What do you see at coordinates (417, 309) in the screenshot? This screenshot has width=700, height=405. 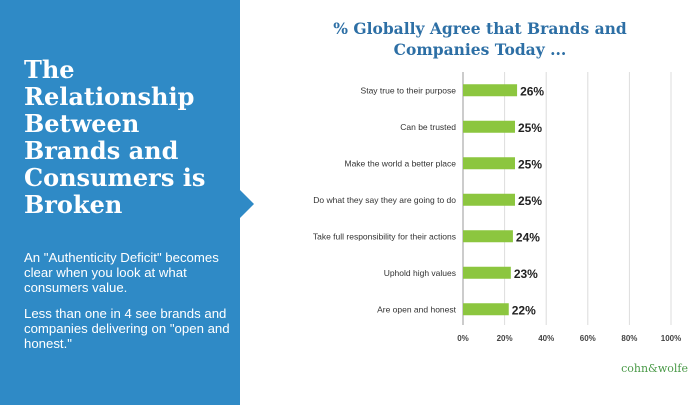 I see `category-label: Are open and honest` at bounding box center [417, 309].